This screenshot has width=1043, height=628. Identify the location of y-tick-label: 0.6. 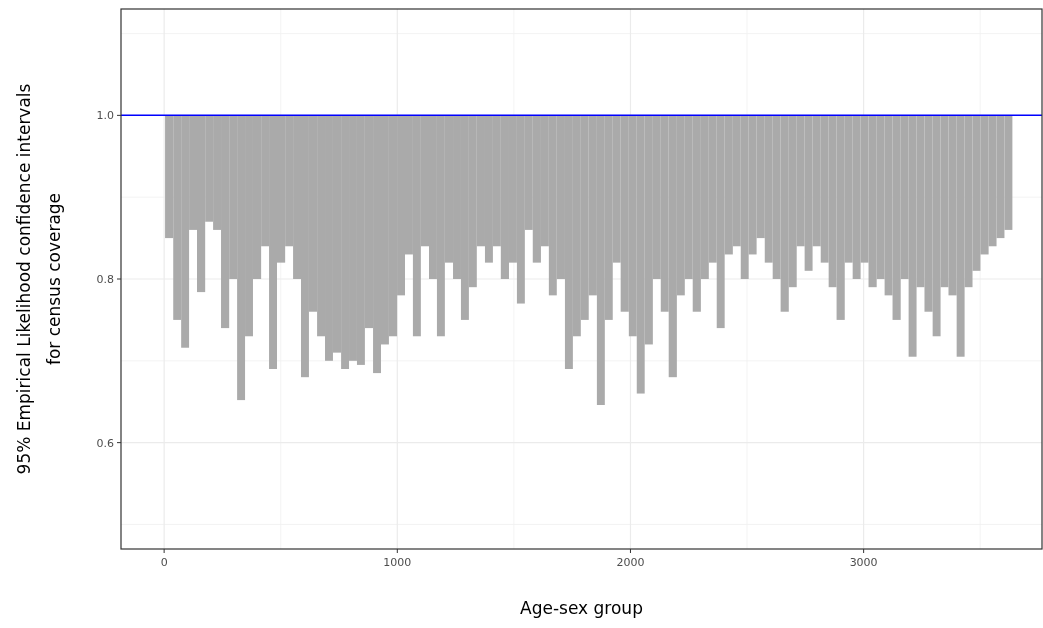
(105, 443).